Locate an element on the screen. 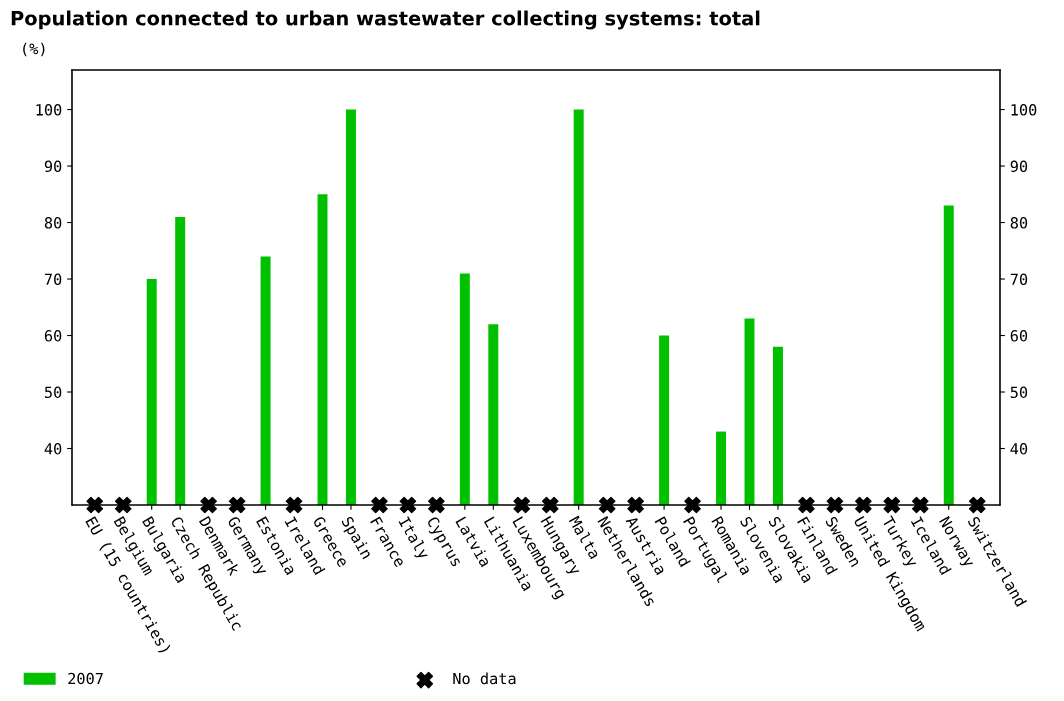 Image resolution: width=1064 pixels, height=701 pixels. y2-tick-label: 80 is located at coordinates (1019, 223).